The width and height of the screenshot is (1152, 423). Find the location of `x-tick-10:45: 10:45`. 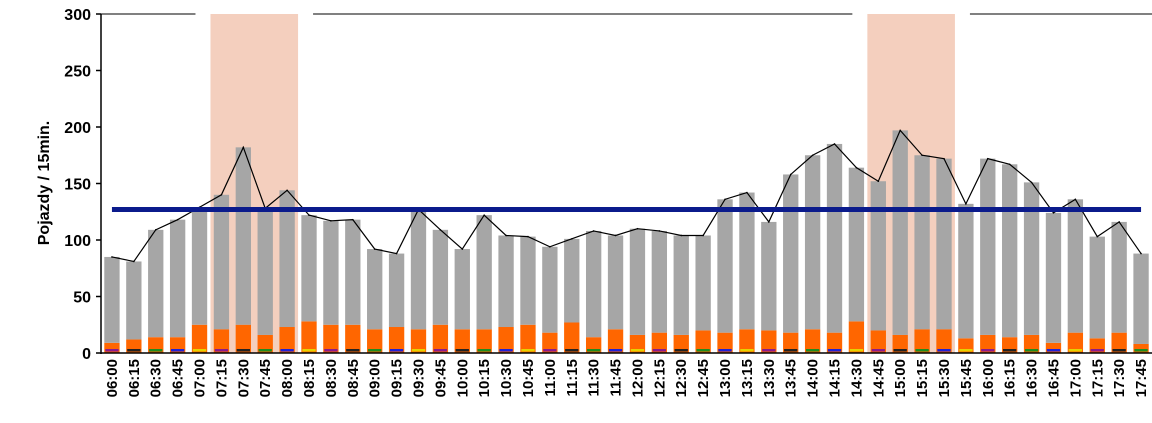

x-tick-10:45: 10:45 is located at coordinates (528, 378).